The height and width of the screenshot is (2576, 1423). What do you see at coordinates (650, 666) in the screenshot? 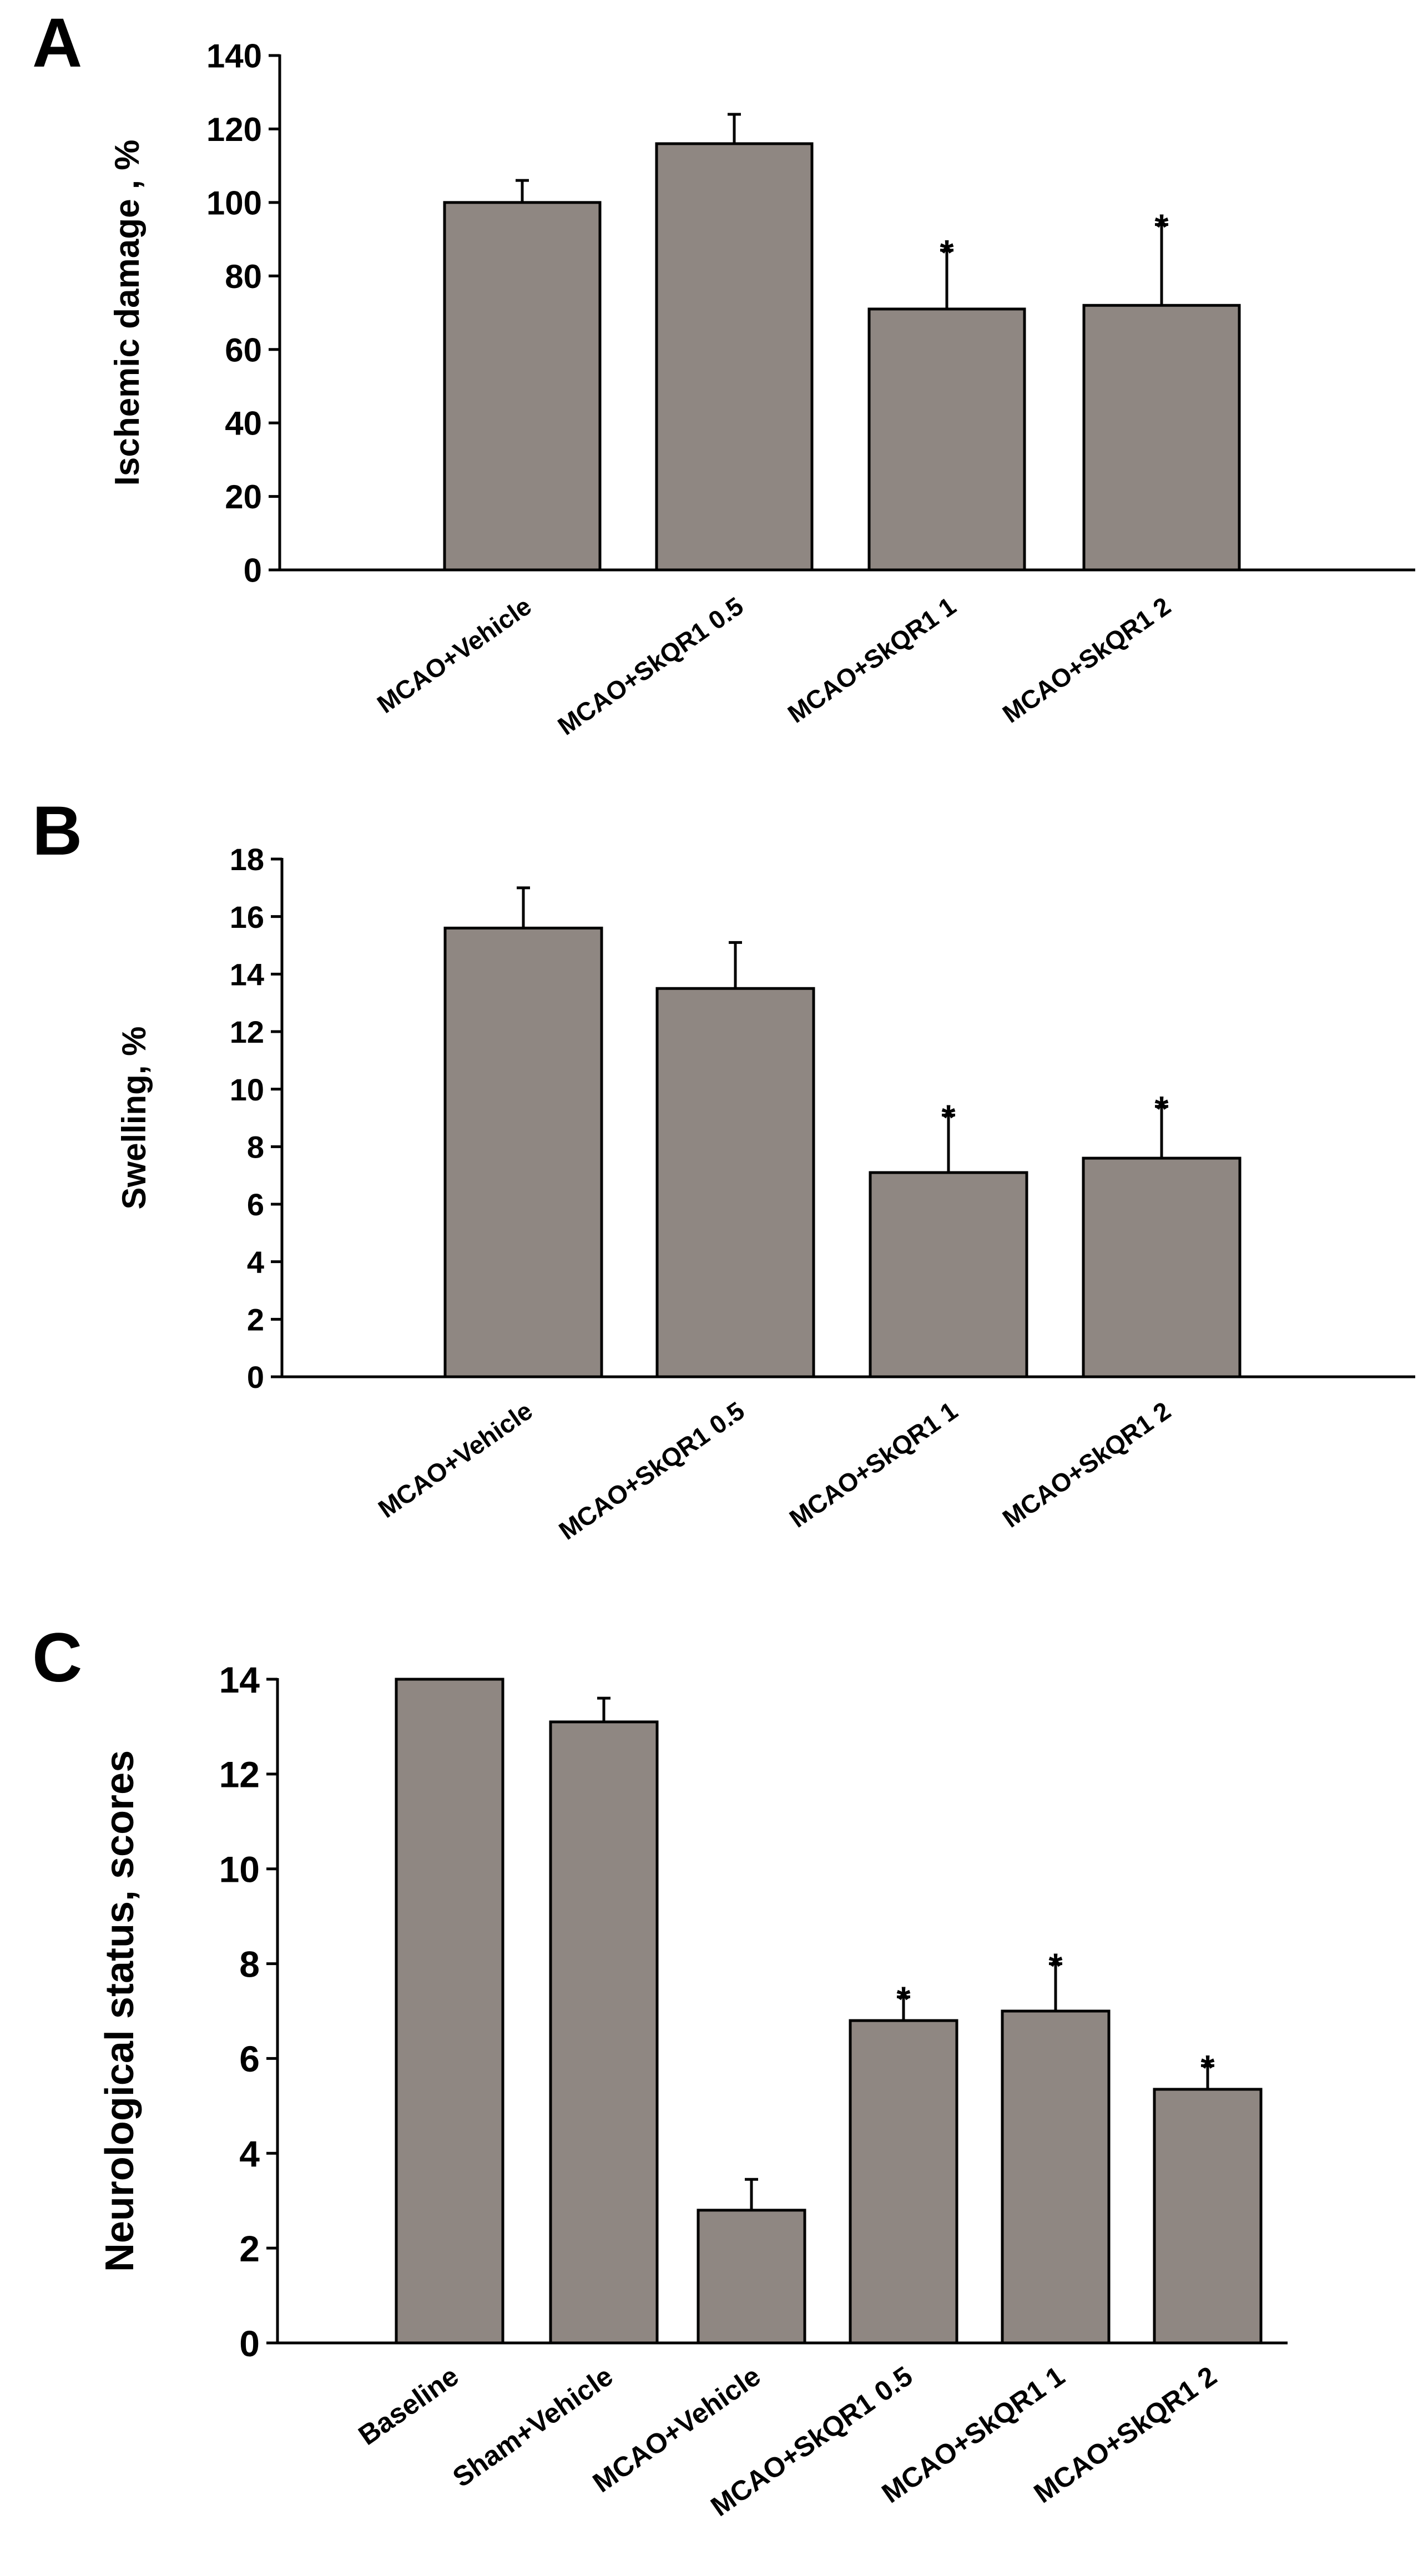
I see `panel-a-category-label-1: MCAO+SkQR1 0.5` at bounding box center [650, 666].